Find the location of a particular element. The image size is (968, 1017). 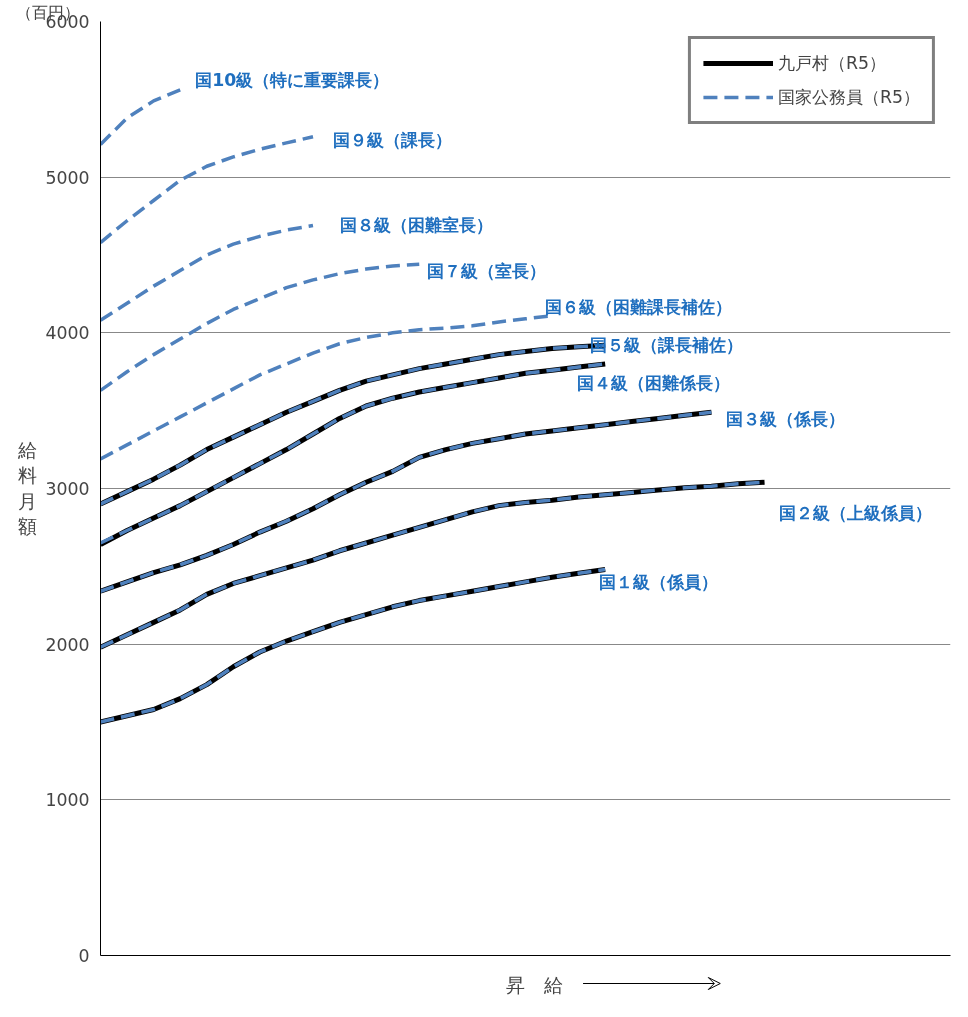

annotation: 国１級（係員） is located at coordinates (659, 582).